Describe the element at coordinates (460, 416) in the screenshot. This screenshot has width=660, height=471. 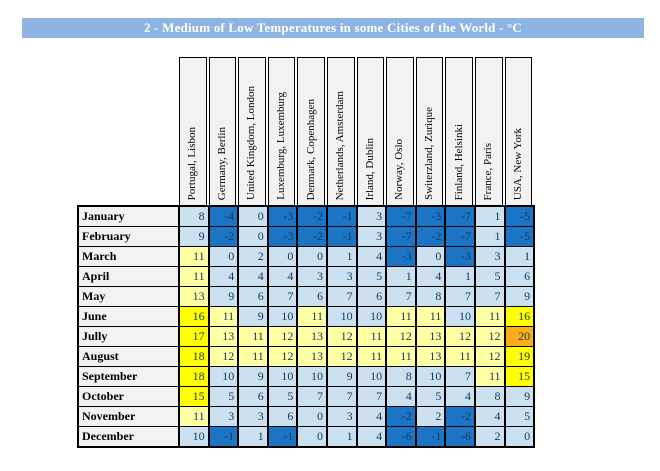
I see `temperature-cell: -2` at that location.